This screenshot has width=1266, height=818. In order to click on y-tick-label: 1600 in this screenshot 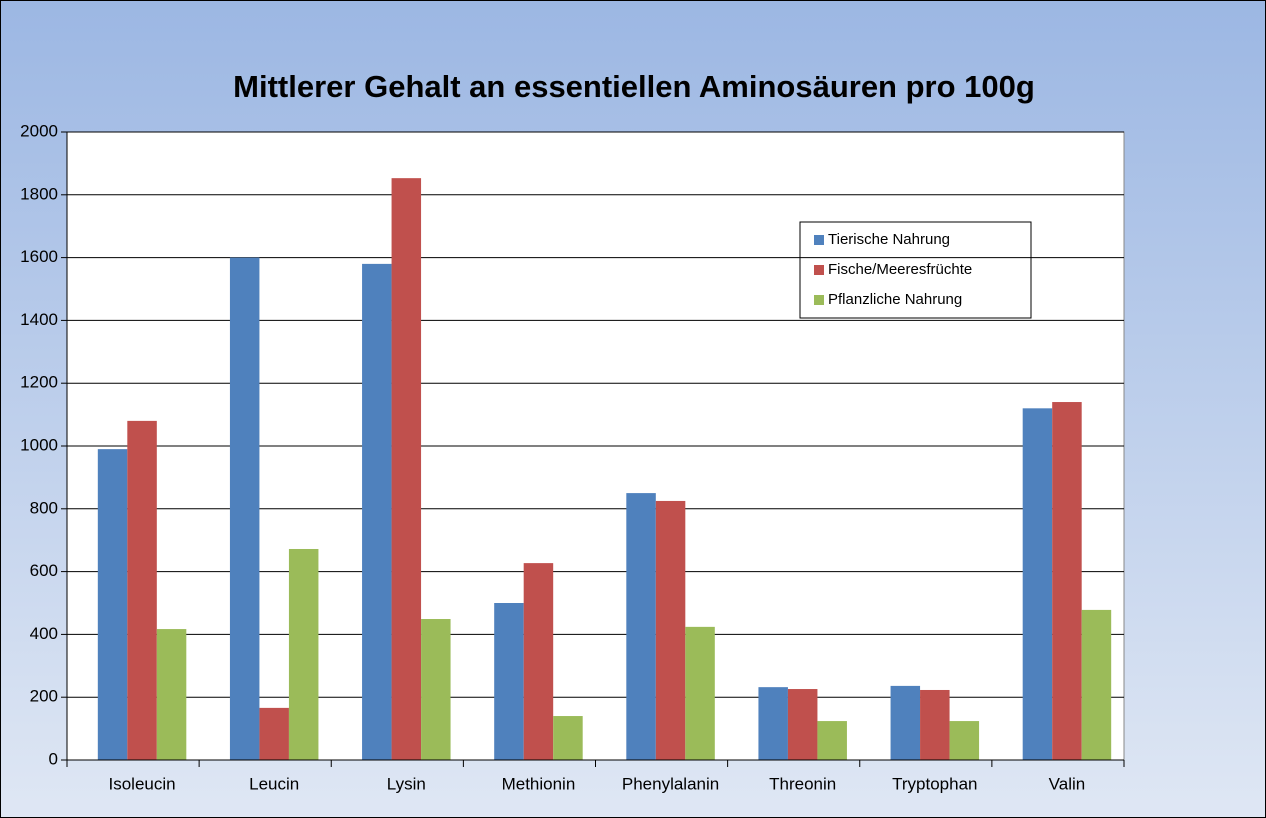, I will do `click(39, 256)`.